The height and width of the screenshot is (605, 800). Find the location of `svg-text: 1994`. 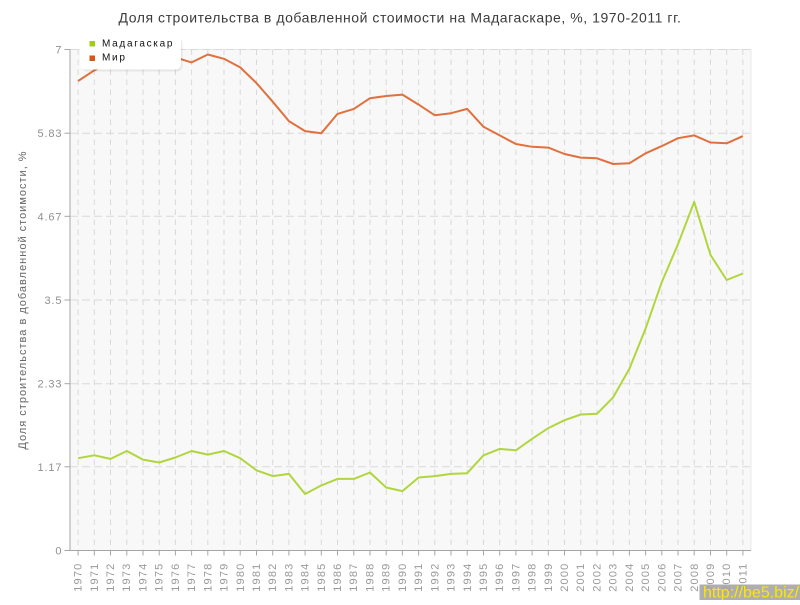

svg-text: 1994 is located at coordinates (468, 577).